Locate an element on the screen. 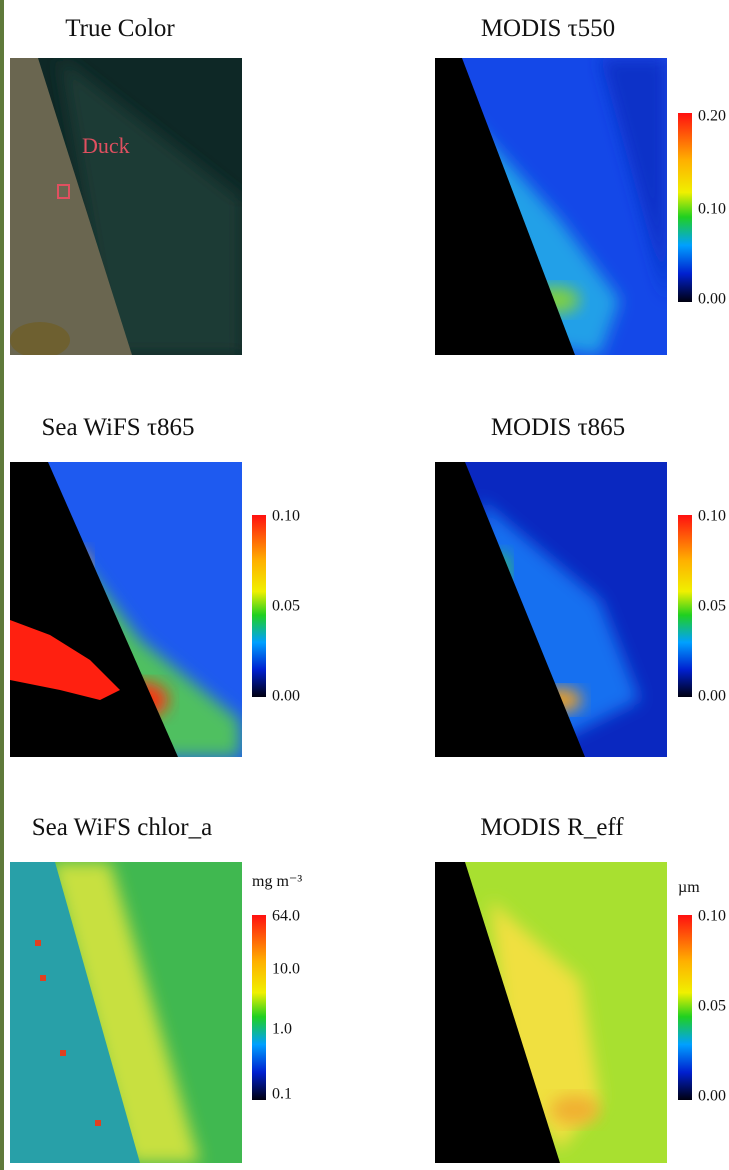 This screenshot has width=729, height=1170. panel-title: Sea WiFS chlor_a is located at coordinates (122, 827).